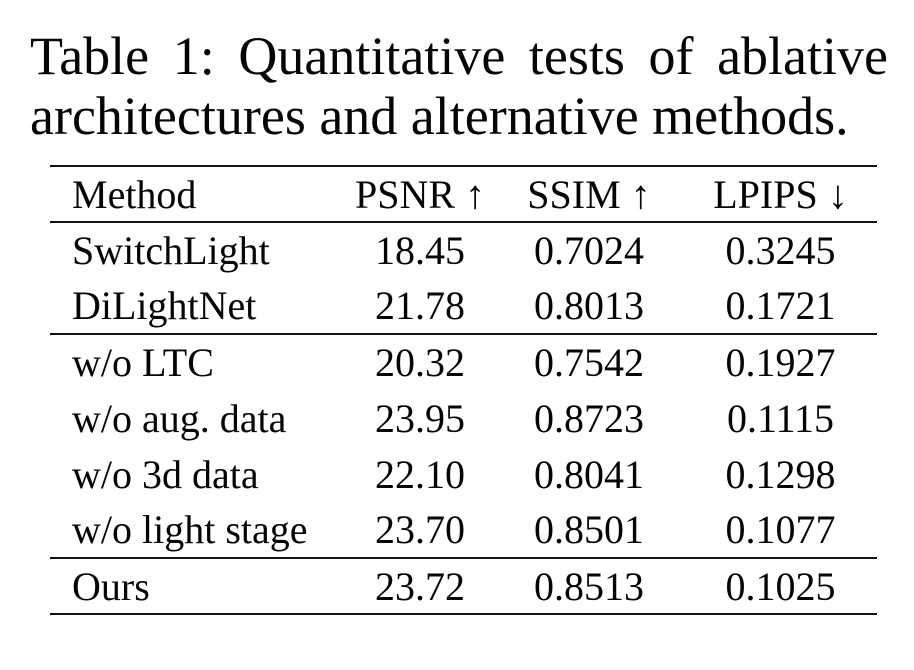 This screenshot has height=670, width=914. Describe the element at coordinates (780, 362) in the screenshot. I see `lpips-cell: 0.1927` at that location.